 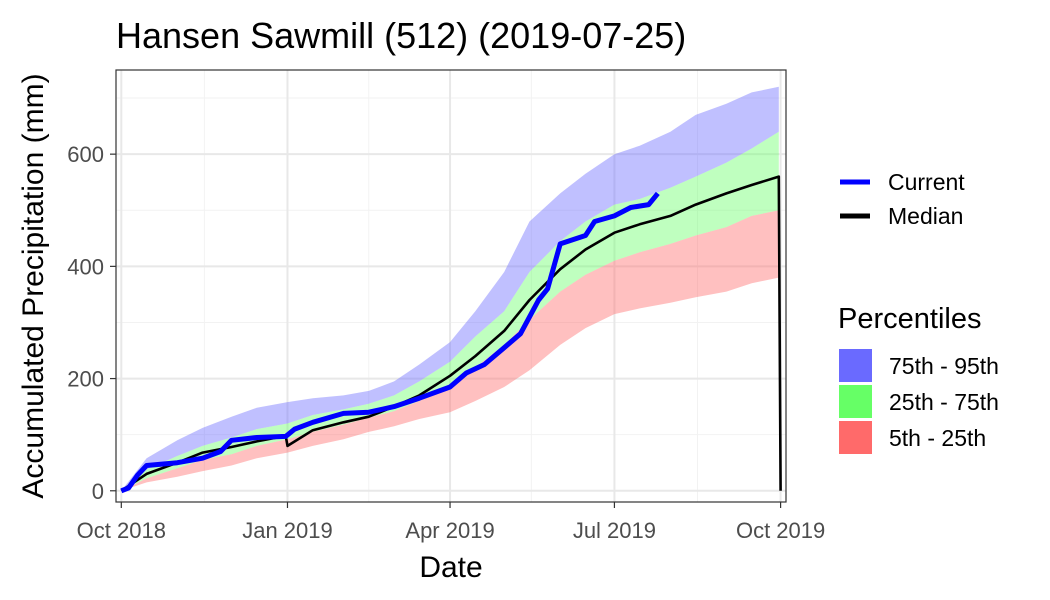 I want to click on x-tick-label: Apr 2019, so click(x=449, y=530).